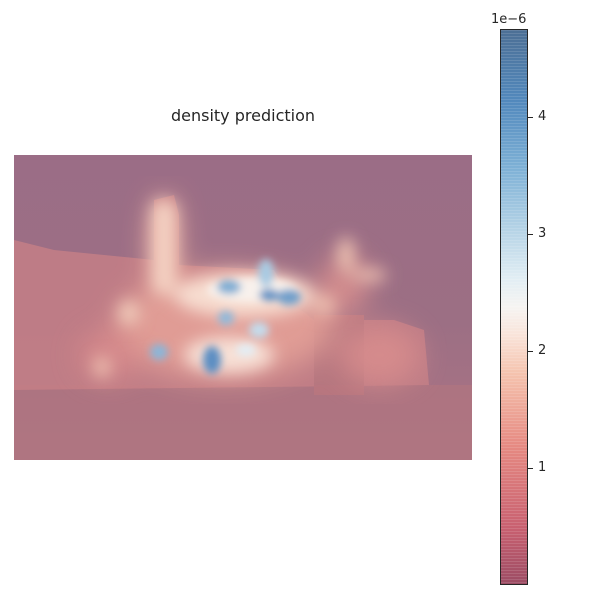 The image size is (600, 600). What do you see at coordinates (509, 19) in the screenshot?
I see `colorbar-exponent: 1e−6` at bounding box center [509, 19].